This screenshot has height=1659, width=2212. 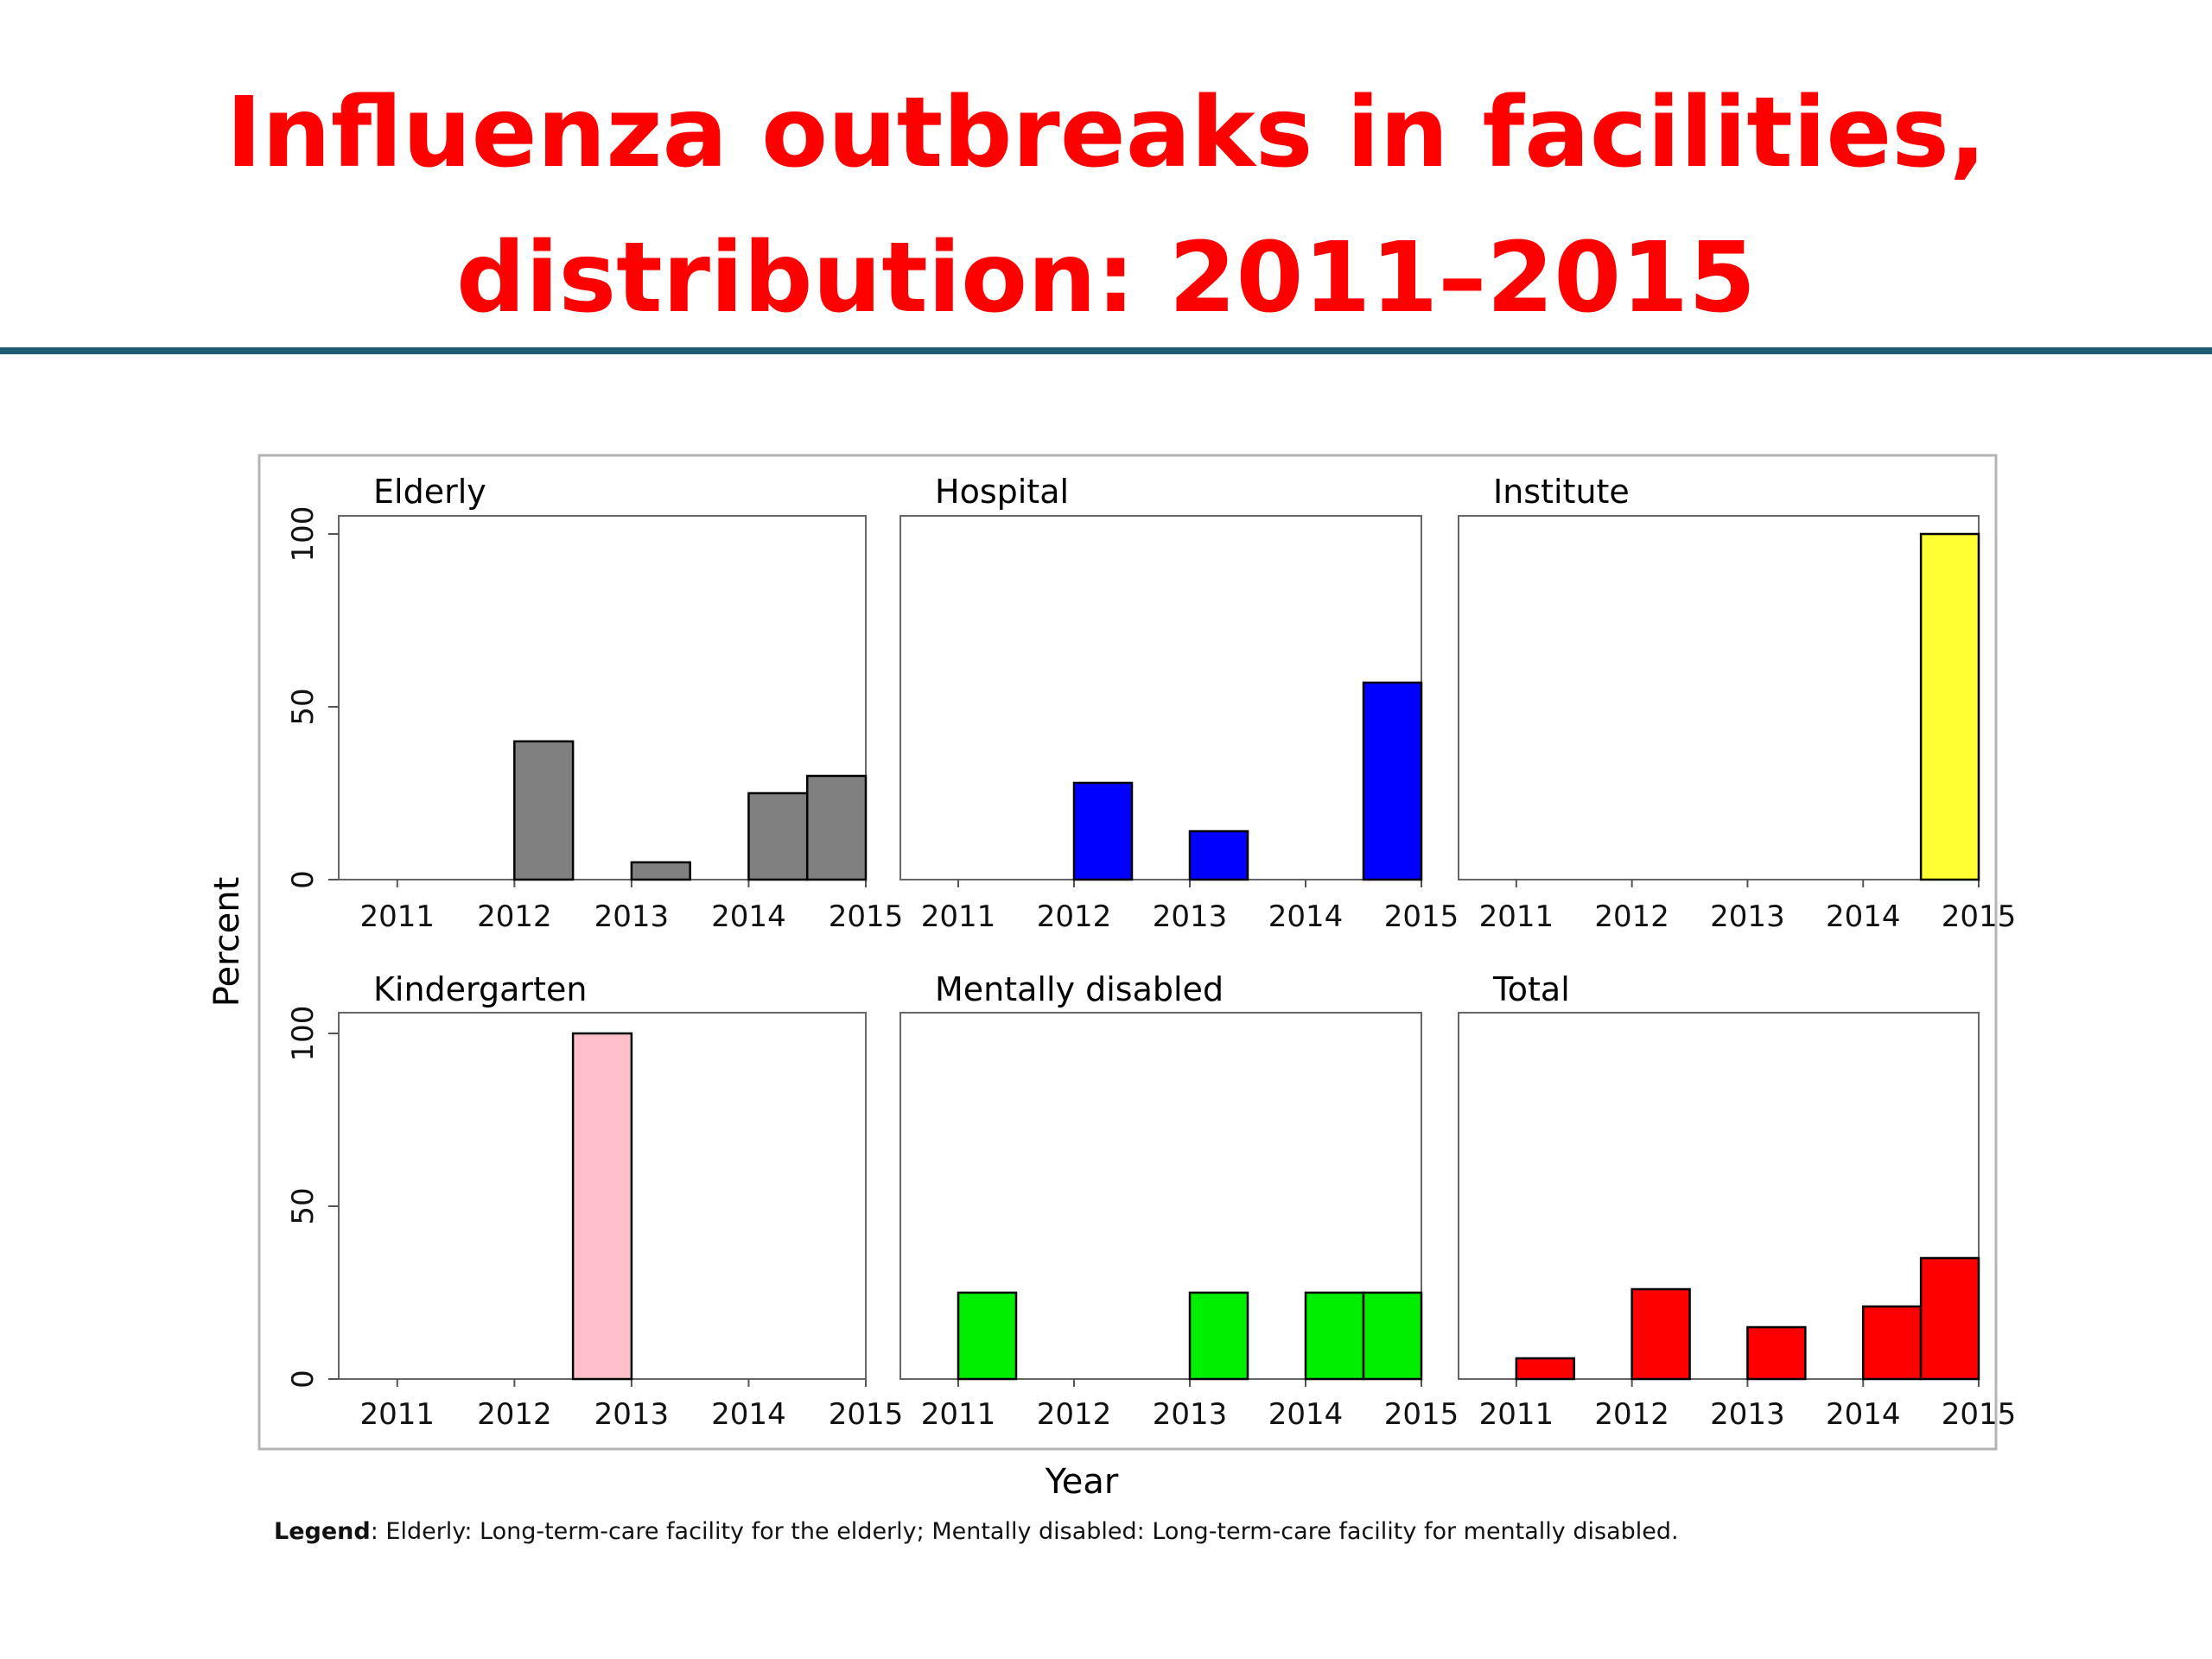 What do you see at coordinates (602, 1206) in the screenshot?
I see `bar-kindergarten` at bounding box center [602, 1206].